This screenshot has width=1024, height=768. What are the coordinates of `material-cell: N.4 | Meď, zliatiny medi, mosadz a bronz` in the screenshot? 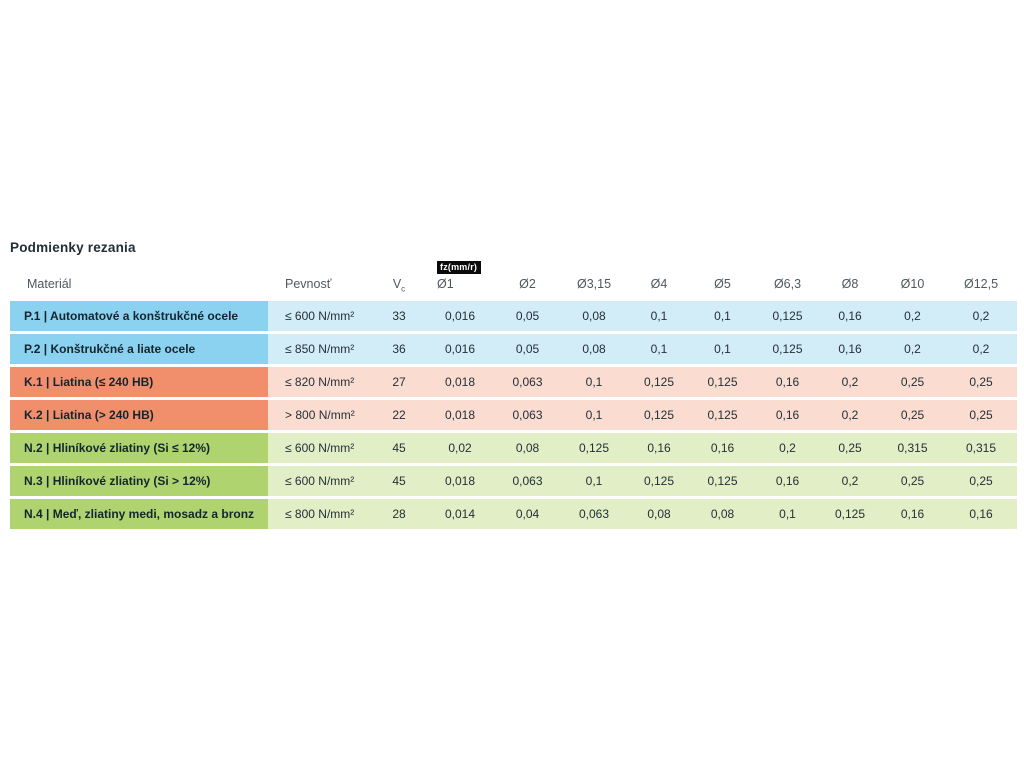 It's located at (139, 514).